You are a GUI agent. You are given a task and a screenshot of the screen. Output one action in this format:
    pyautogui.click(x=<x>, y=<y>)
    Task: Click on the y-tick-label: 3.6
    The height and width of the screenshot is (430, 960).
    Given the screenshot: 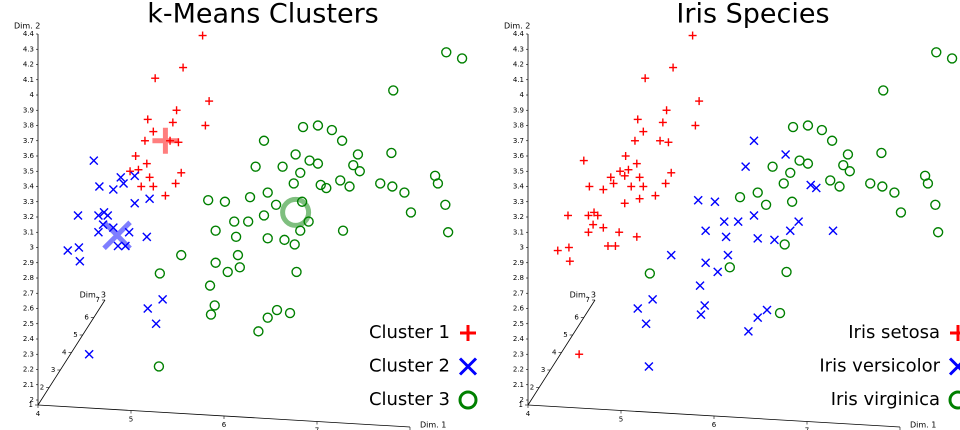 What is the action you would take?
    pyautogui.click(x=519, y=156)
    